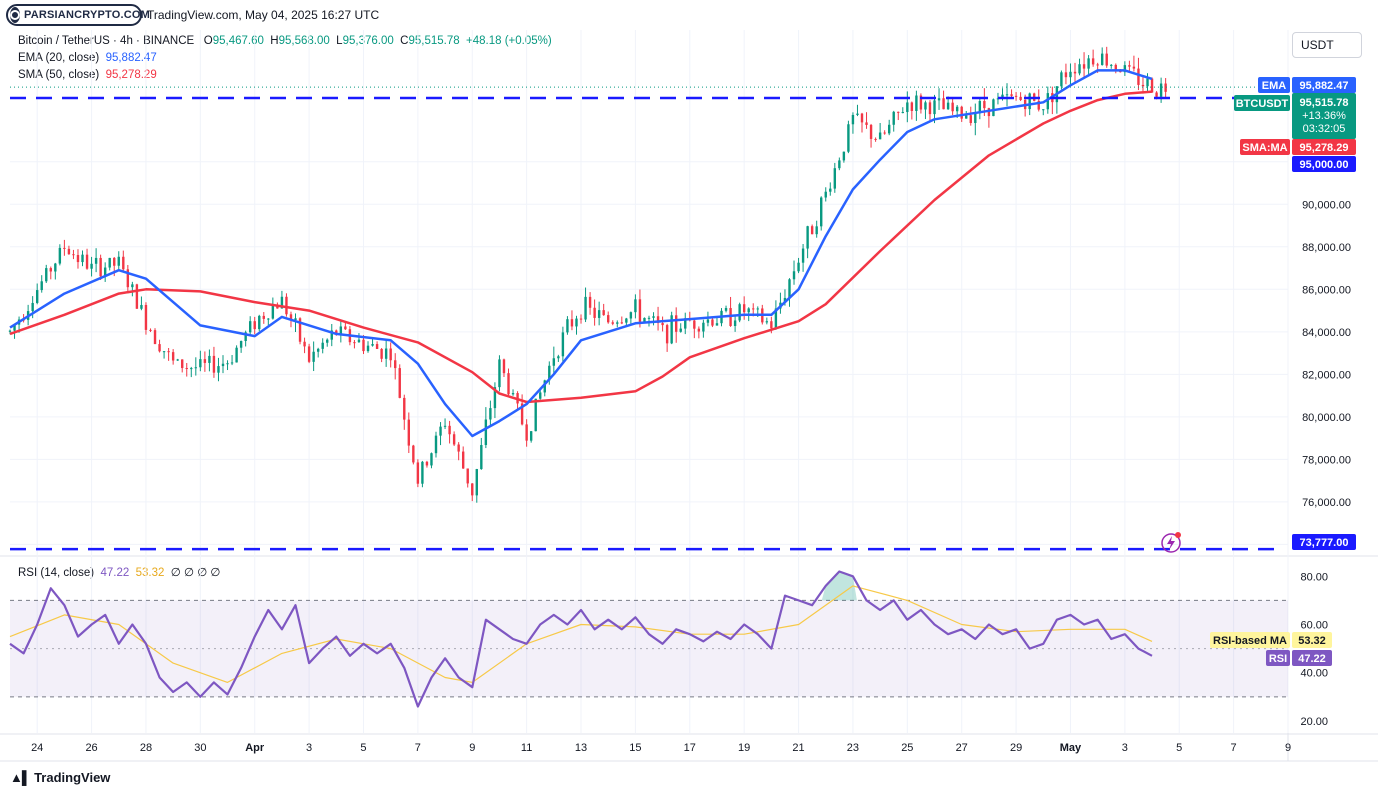 This screenshot has height=796, width=1378. I want to click on tradingview-brand: ▲▌ TradingView, so click(60, 777).